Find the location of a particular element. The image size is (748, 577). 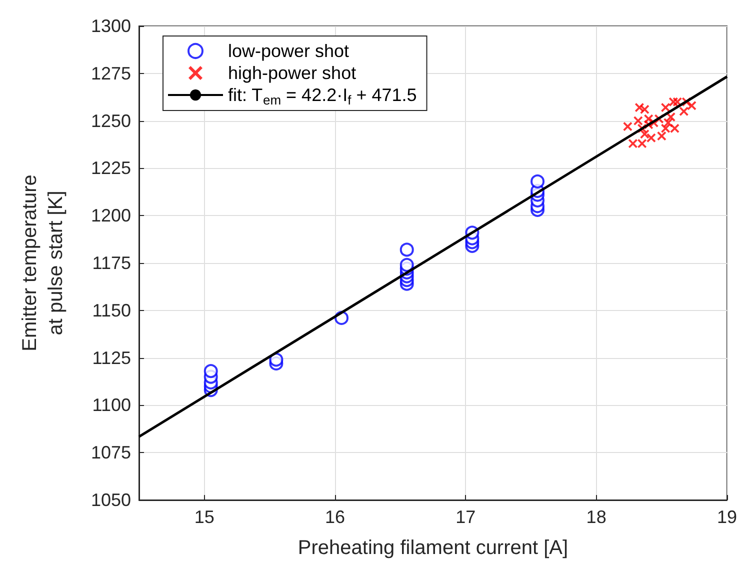

y-tick-label: 1100 is located at coordinates (111, 405).